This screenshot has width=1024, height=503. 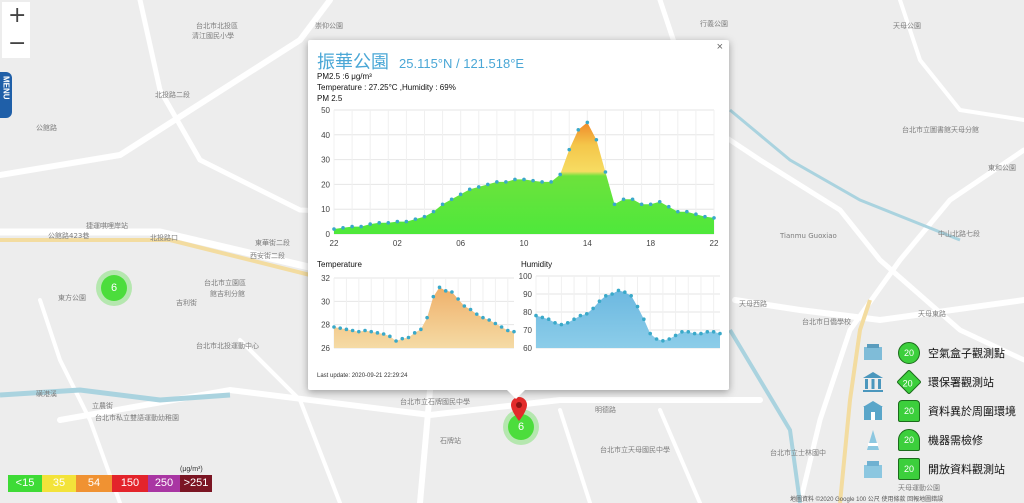 What do you see at coordinates (325, 348) in the screenshot?
I see `y-tick-label: 26` at bounding box center [325, 348].